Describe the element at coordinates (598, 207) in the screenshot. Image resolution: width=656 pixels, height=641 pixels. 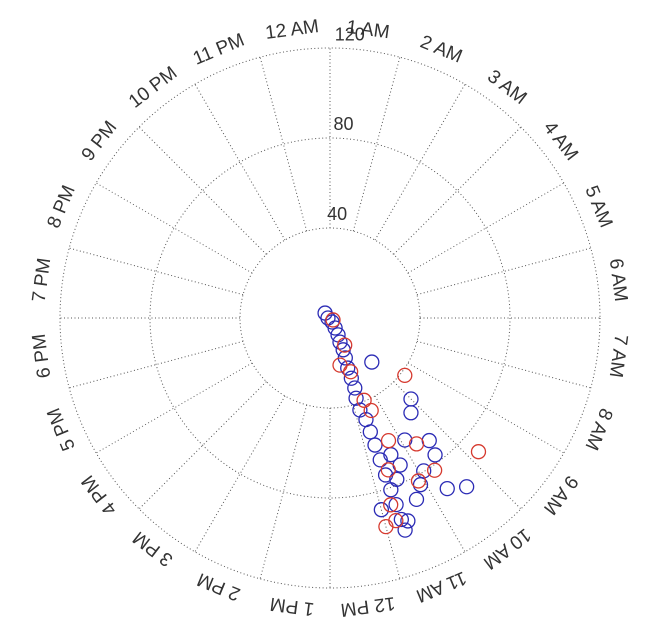
I see `theta-label: 5 AM` at that location.